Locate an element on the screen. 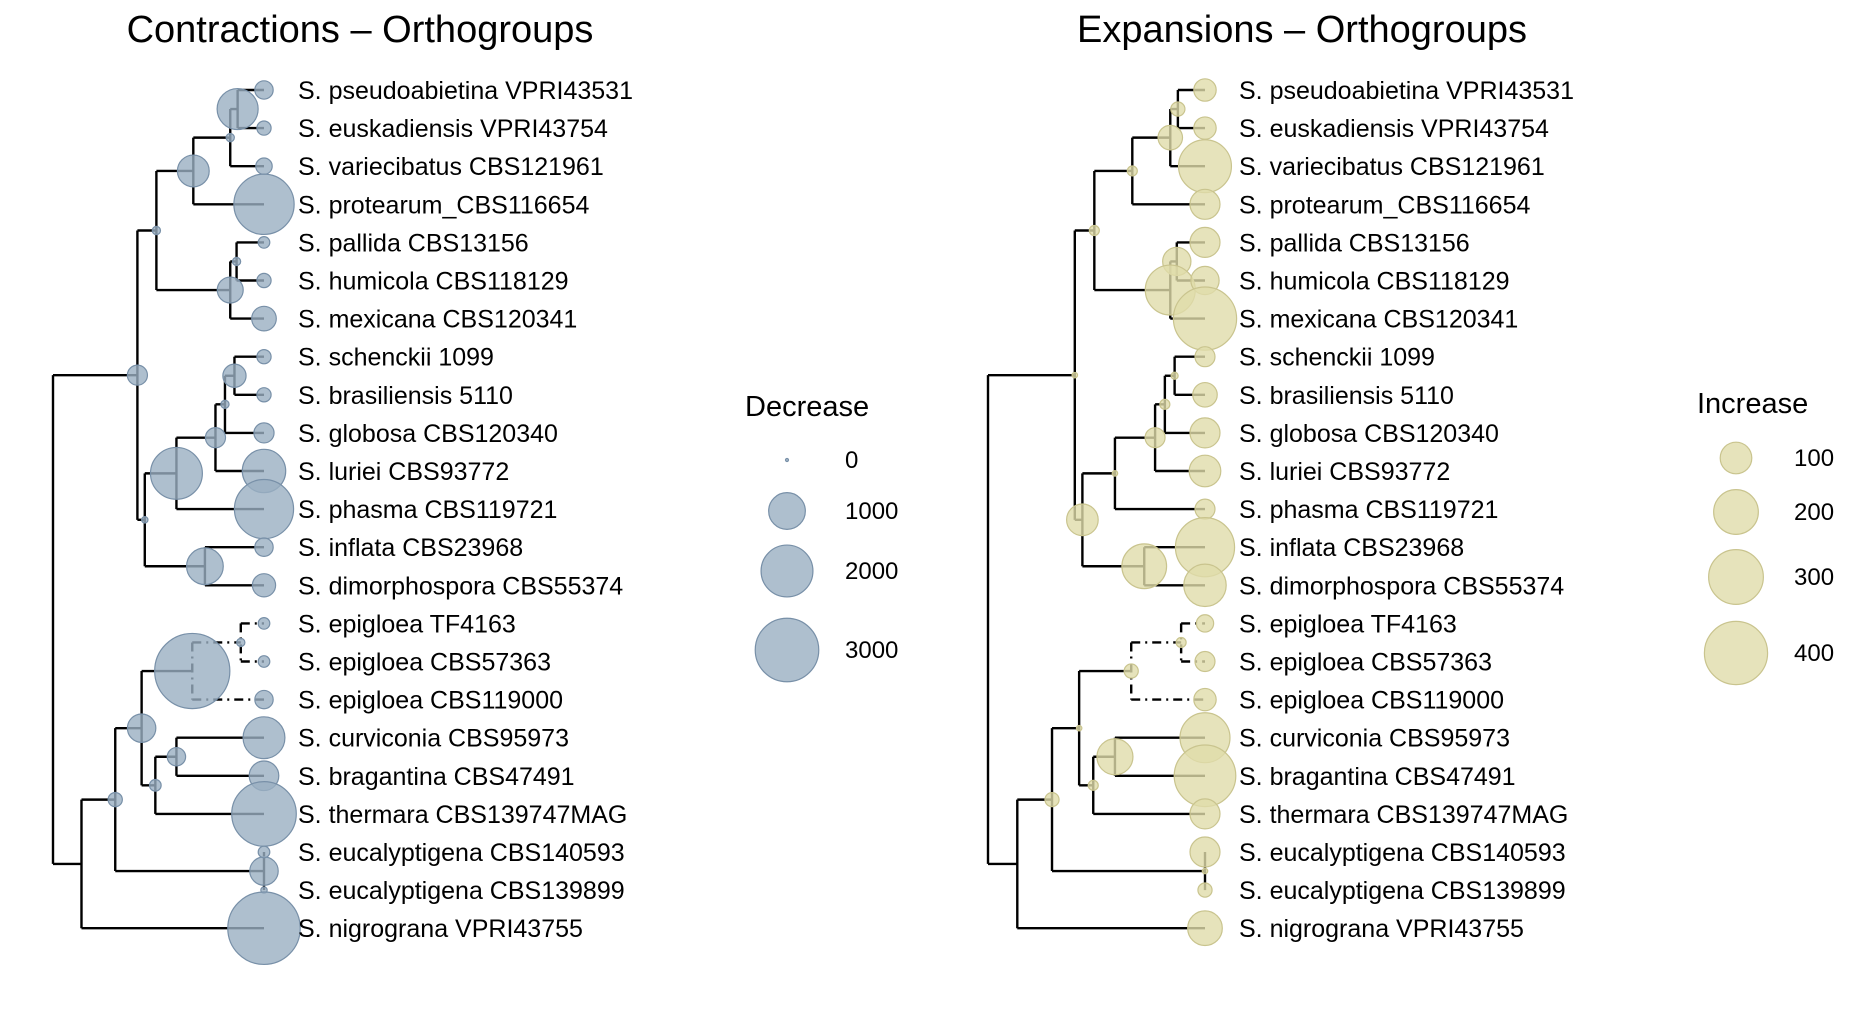 The width and height of the screenshot is (1861, 1034). expansions-bubbles is located at coordinates (1141, 512).